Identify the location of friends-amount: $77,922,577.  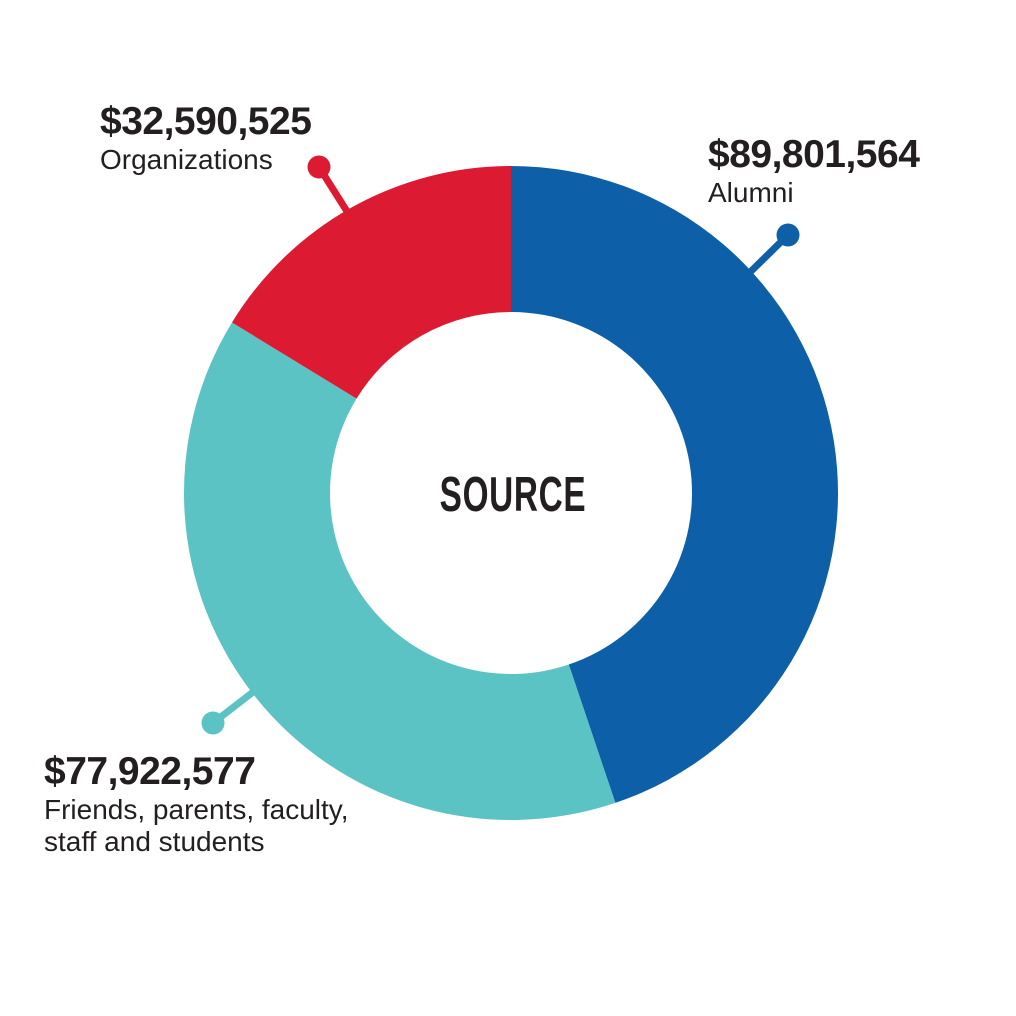
(150, 771).